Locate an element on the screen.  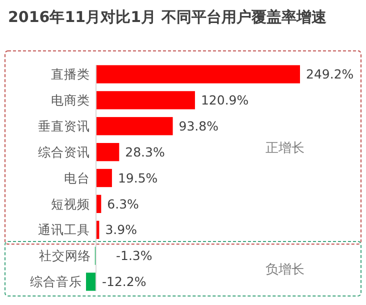
data-label: 6.3% is located at coordinates (123, 204).